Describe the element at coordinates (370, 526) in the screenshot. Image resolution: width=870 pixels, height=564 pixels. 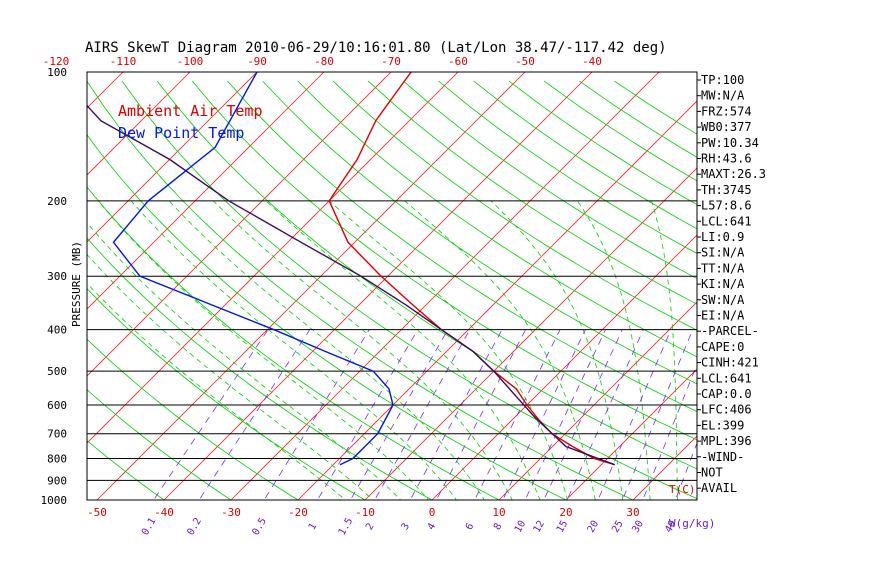
I see `mixing-ratio-label: 2` at that location.